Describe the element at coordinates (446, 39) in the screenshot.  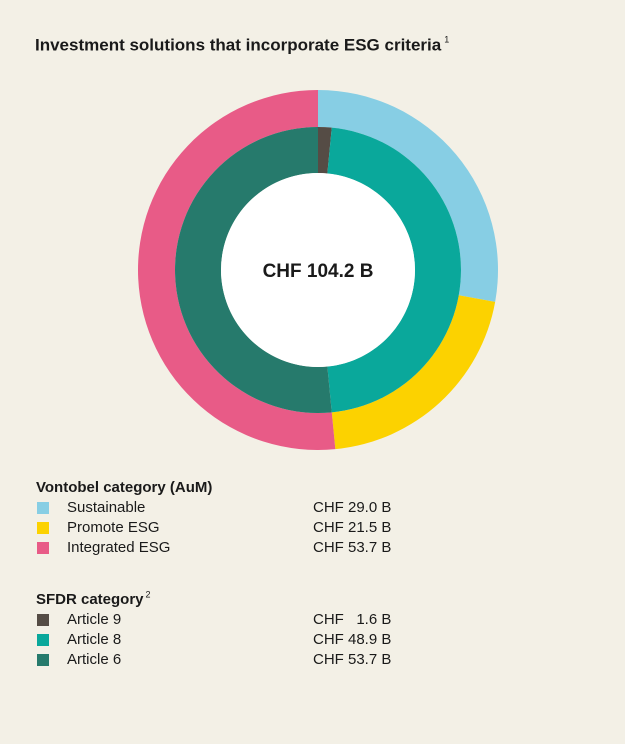
I see `title-note: 1` at that location.